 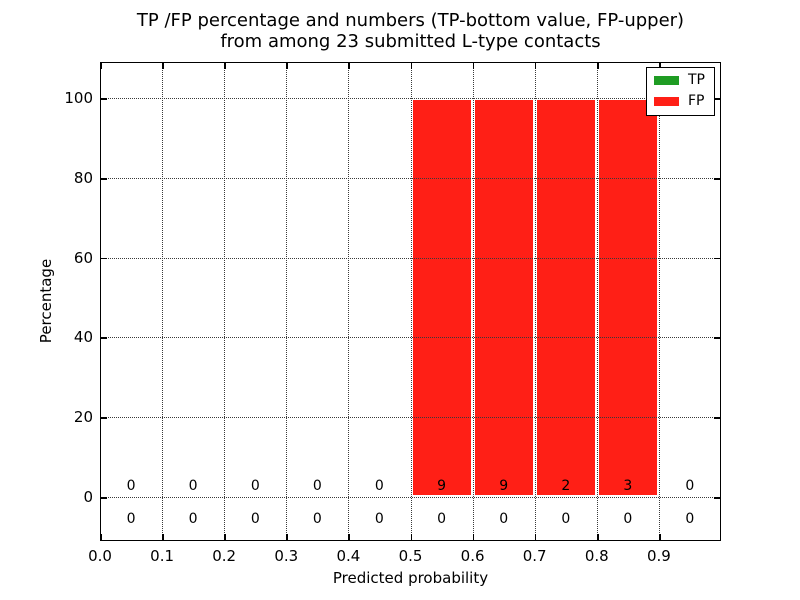 What do you see at coordinates (379, 485) in the screenshot?
I see `fp-count-label-bin-4: 0` at bounding box center [379, 485].